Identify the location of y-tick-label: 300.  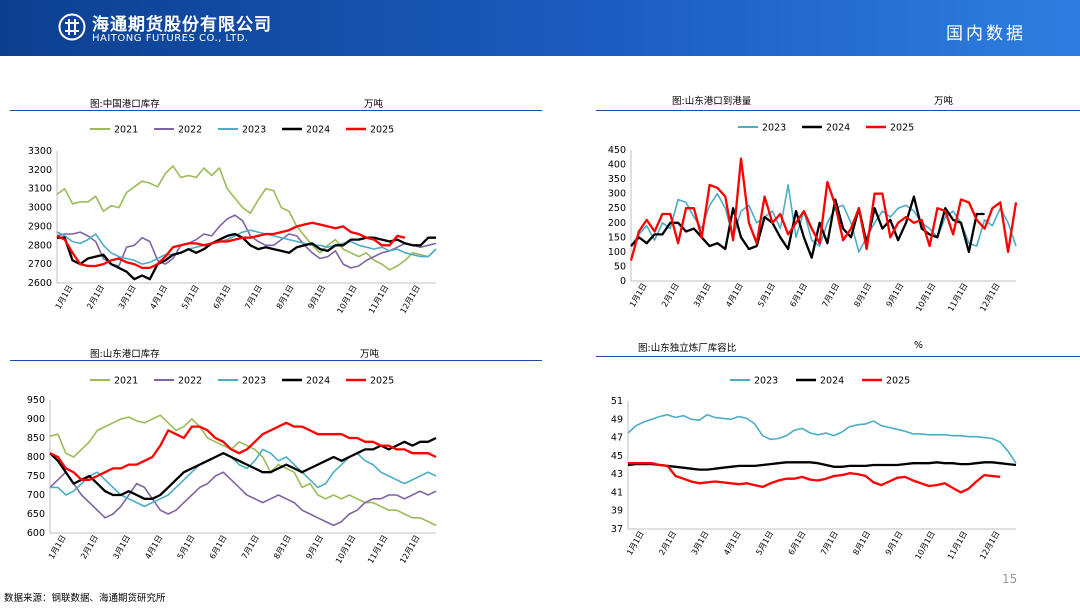
(617, 194).